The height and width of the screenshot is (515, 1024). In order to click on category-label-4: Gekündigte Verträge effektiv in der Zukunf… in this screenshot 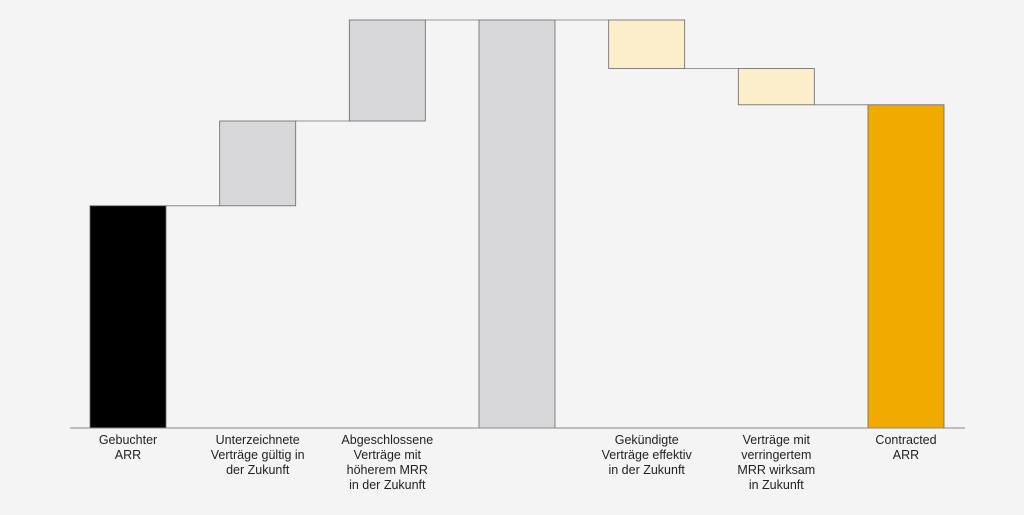, I will do `click(647, 455)`.